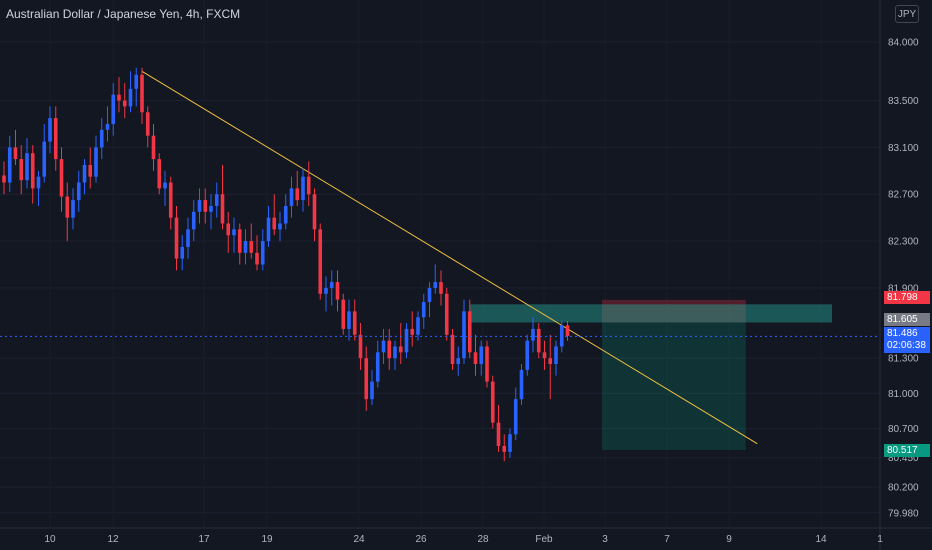  Describe the element at coordinates (204, 539) in the screenshot. I see `time-tick-label: 17` at that location.